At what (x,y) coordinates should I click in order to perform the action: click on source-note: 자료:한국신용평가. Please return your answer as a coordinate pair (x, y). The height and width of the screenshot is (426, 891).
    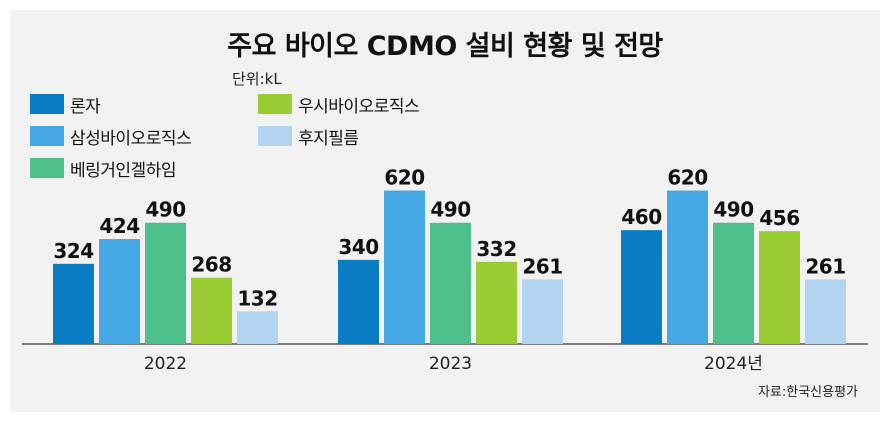
    Looking at the image, I should click on (807, 392).